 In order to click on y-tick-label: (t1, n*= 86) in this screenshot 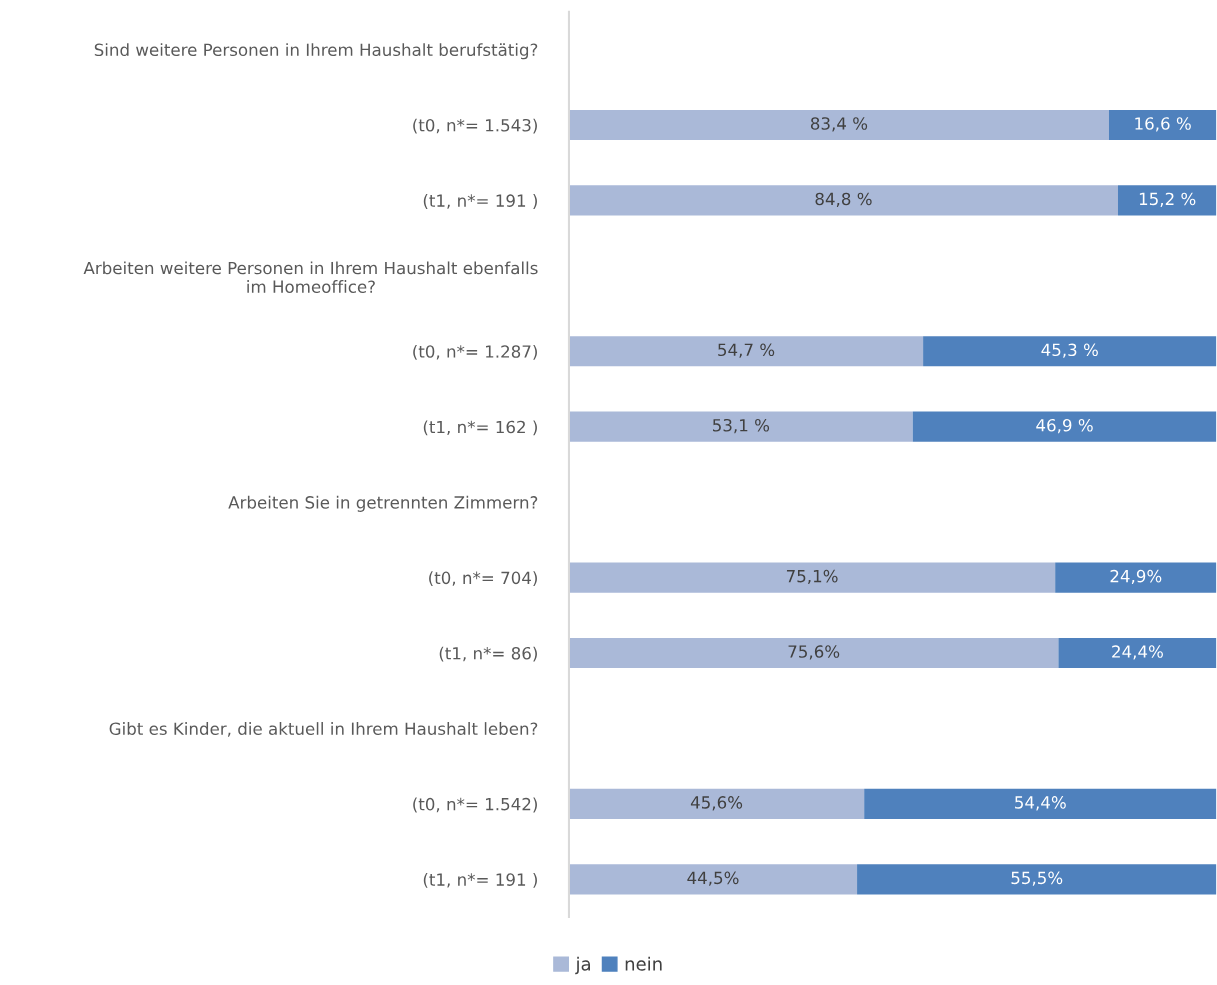, I will do `click(488, 654)`.